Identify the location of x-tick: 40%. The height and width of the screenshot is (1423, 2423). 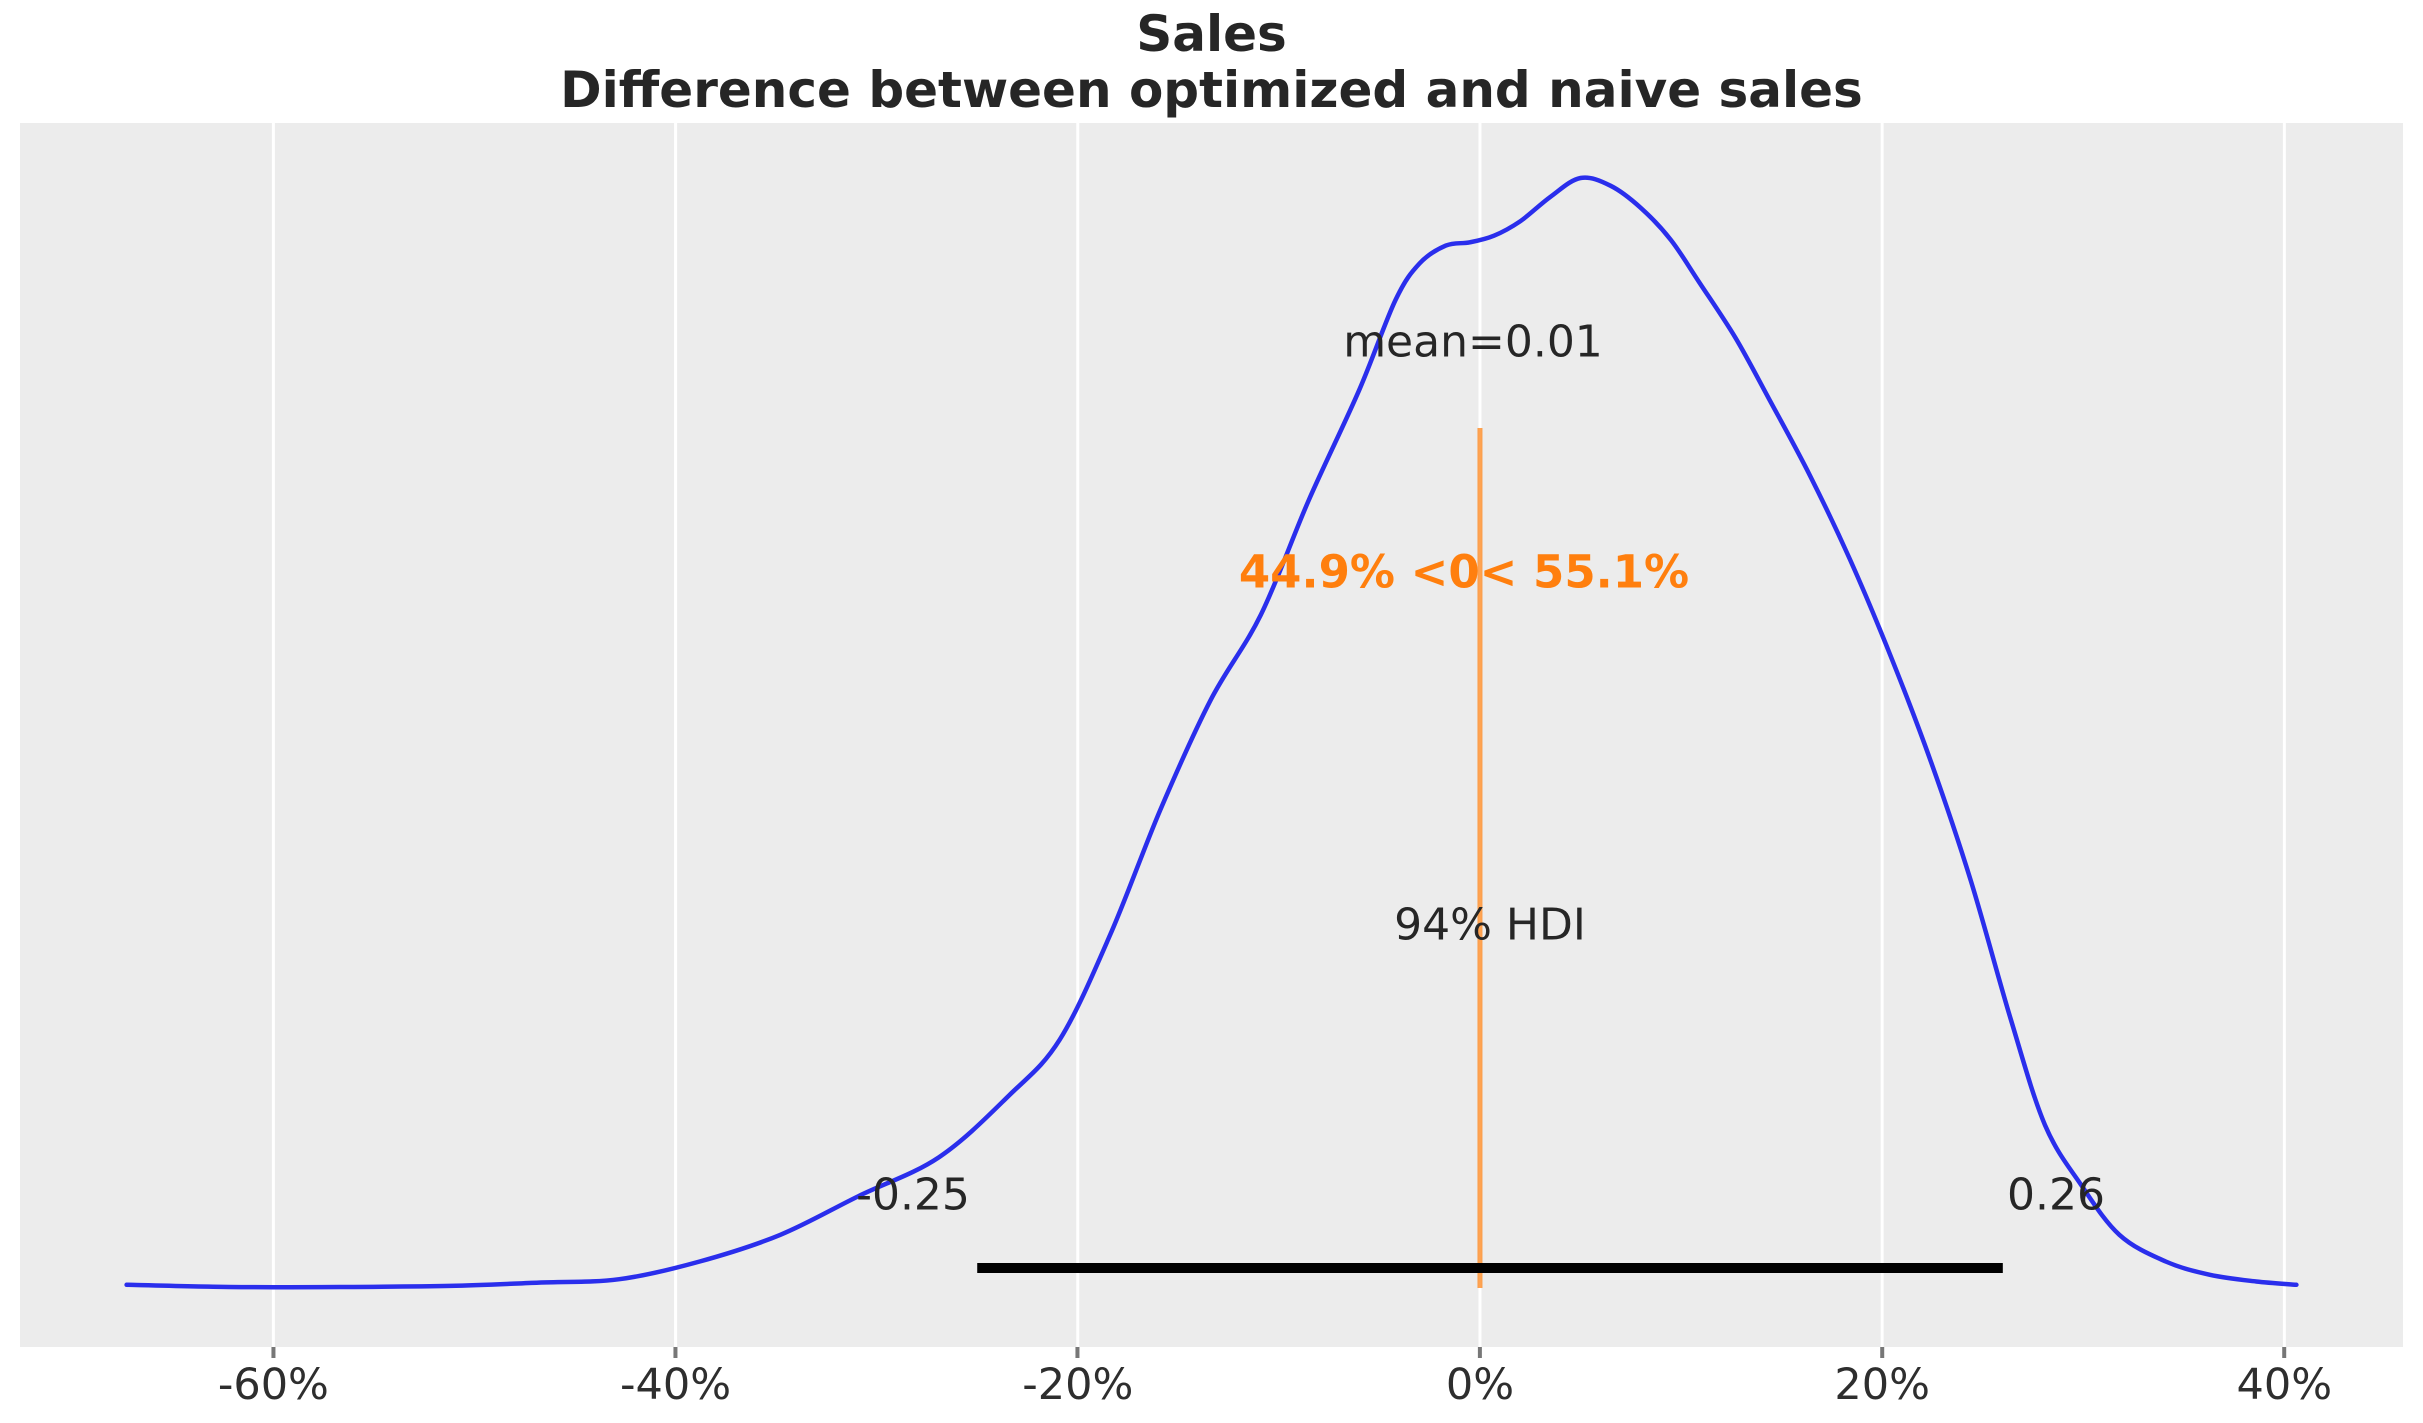
(2284, 1378).